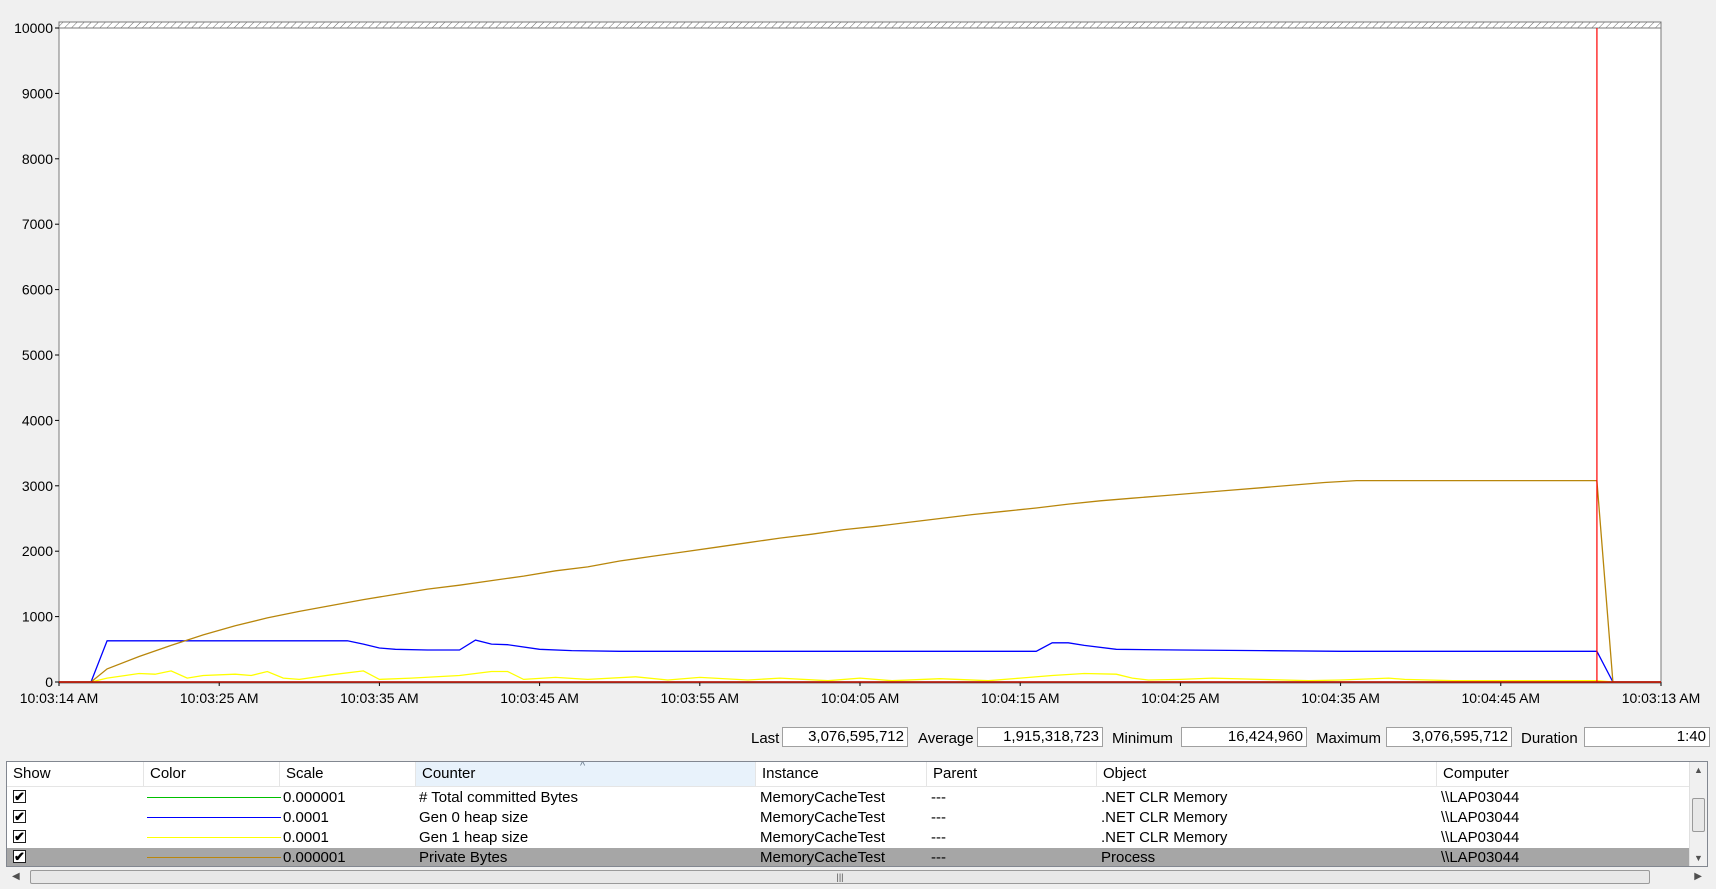 This screenshot has height=889, width=1716. What do you see at coordinates (845, 737) in the screenshot?
I see `last-value: 3,076,595,712` at bounding box center [845, 737].